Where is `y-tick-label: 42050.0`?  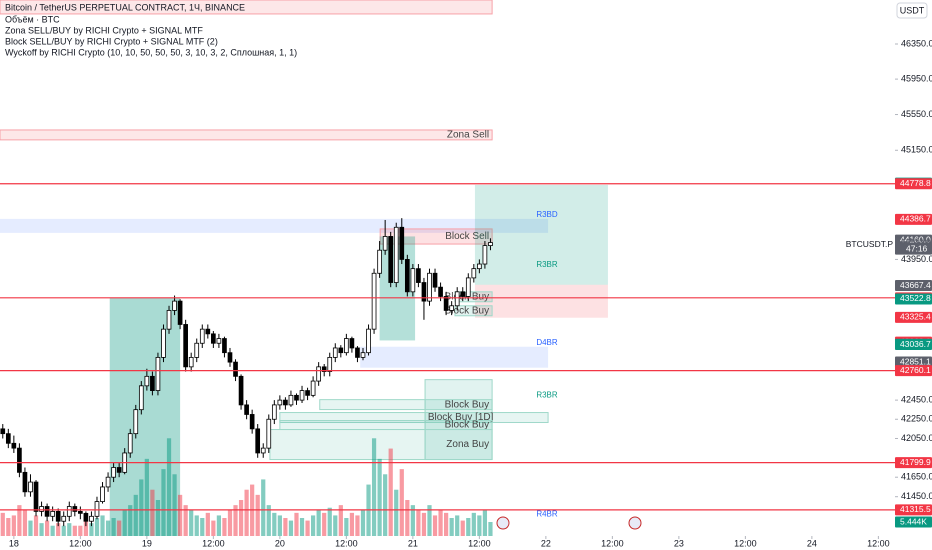 y-tick-label: 42050.0 is located at coordinates (916, 438).